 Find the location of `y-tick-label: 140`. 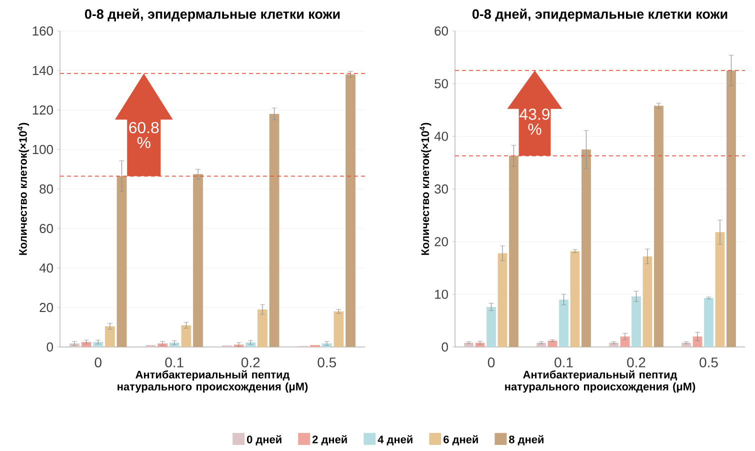

y-tick-label: 140 is located at coordinates (42, 71).